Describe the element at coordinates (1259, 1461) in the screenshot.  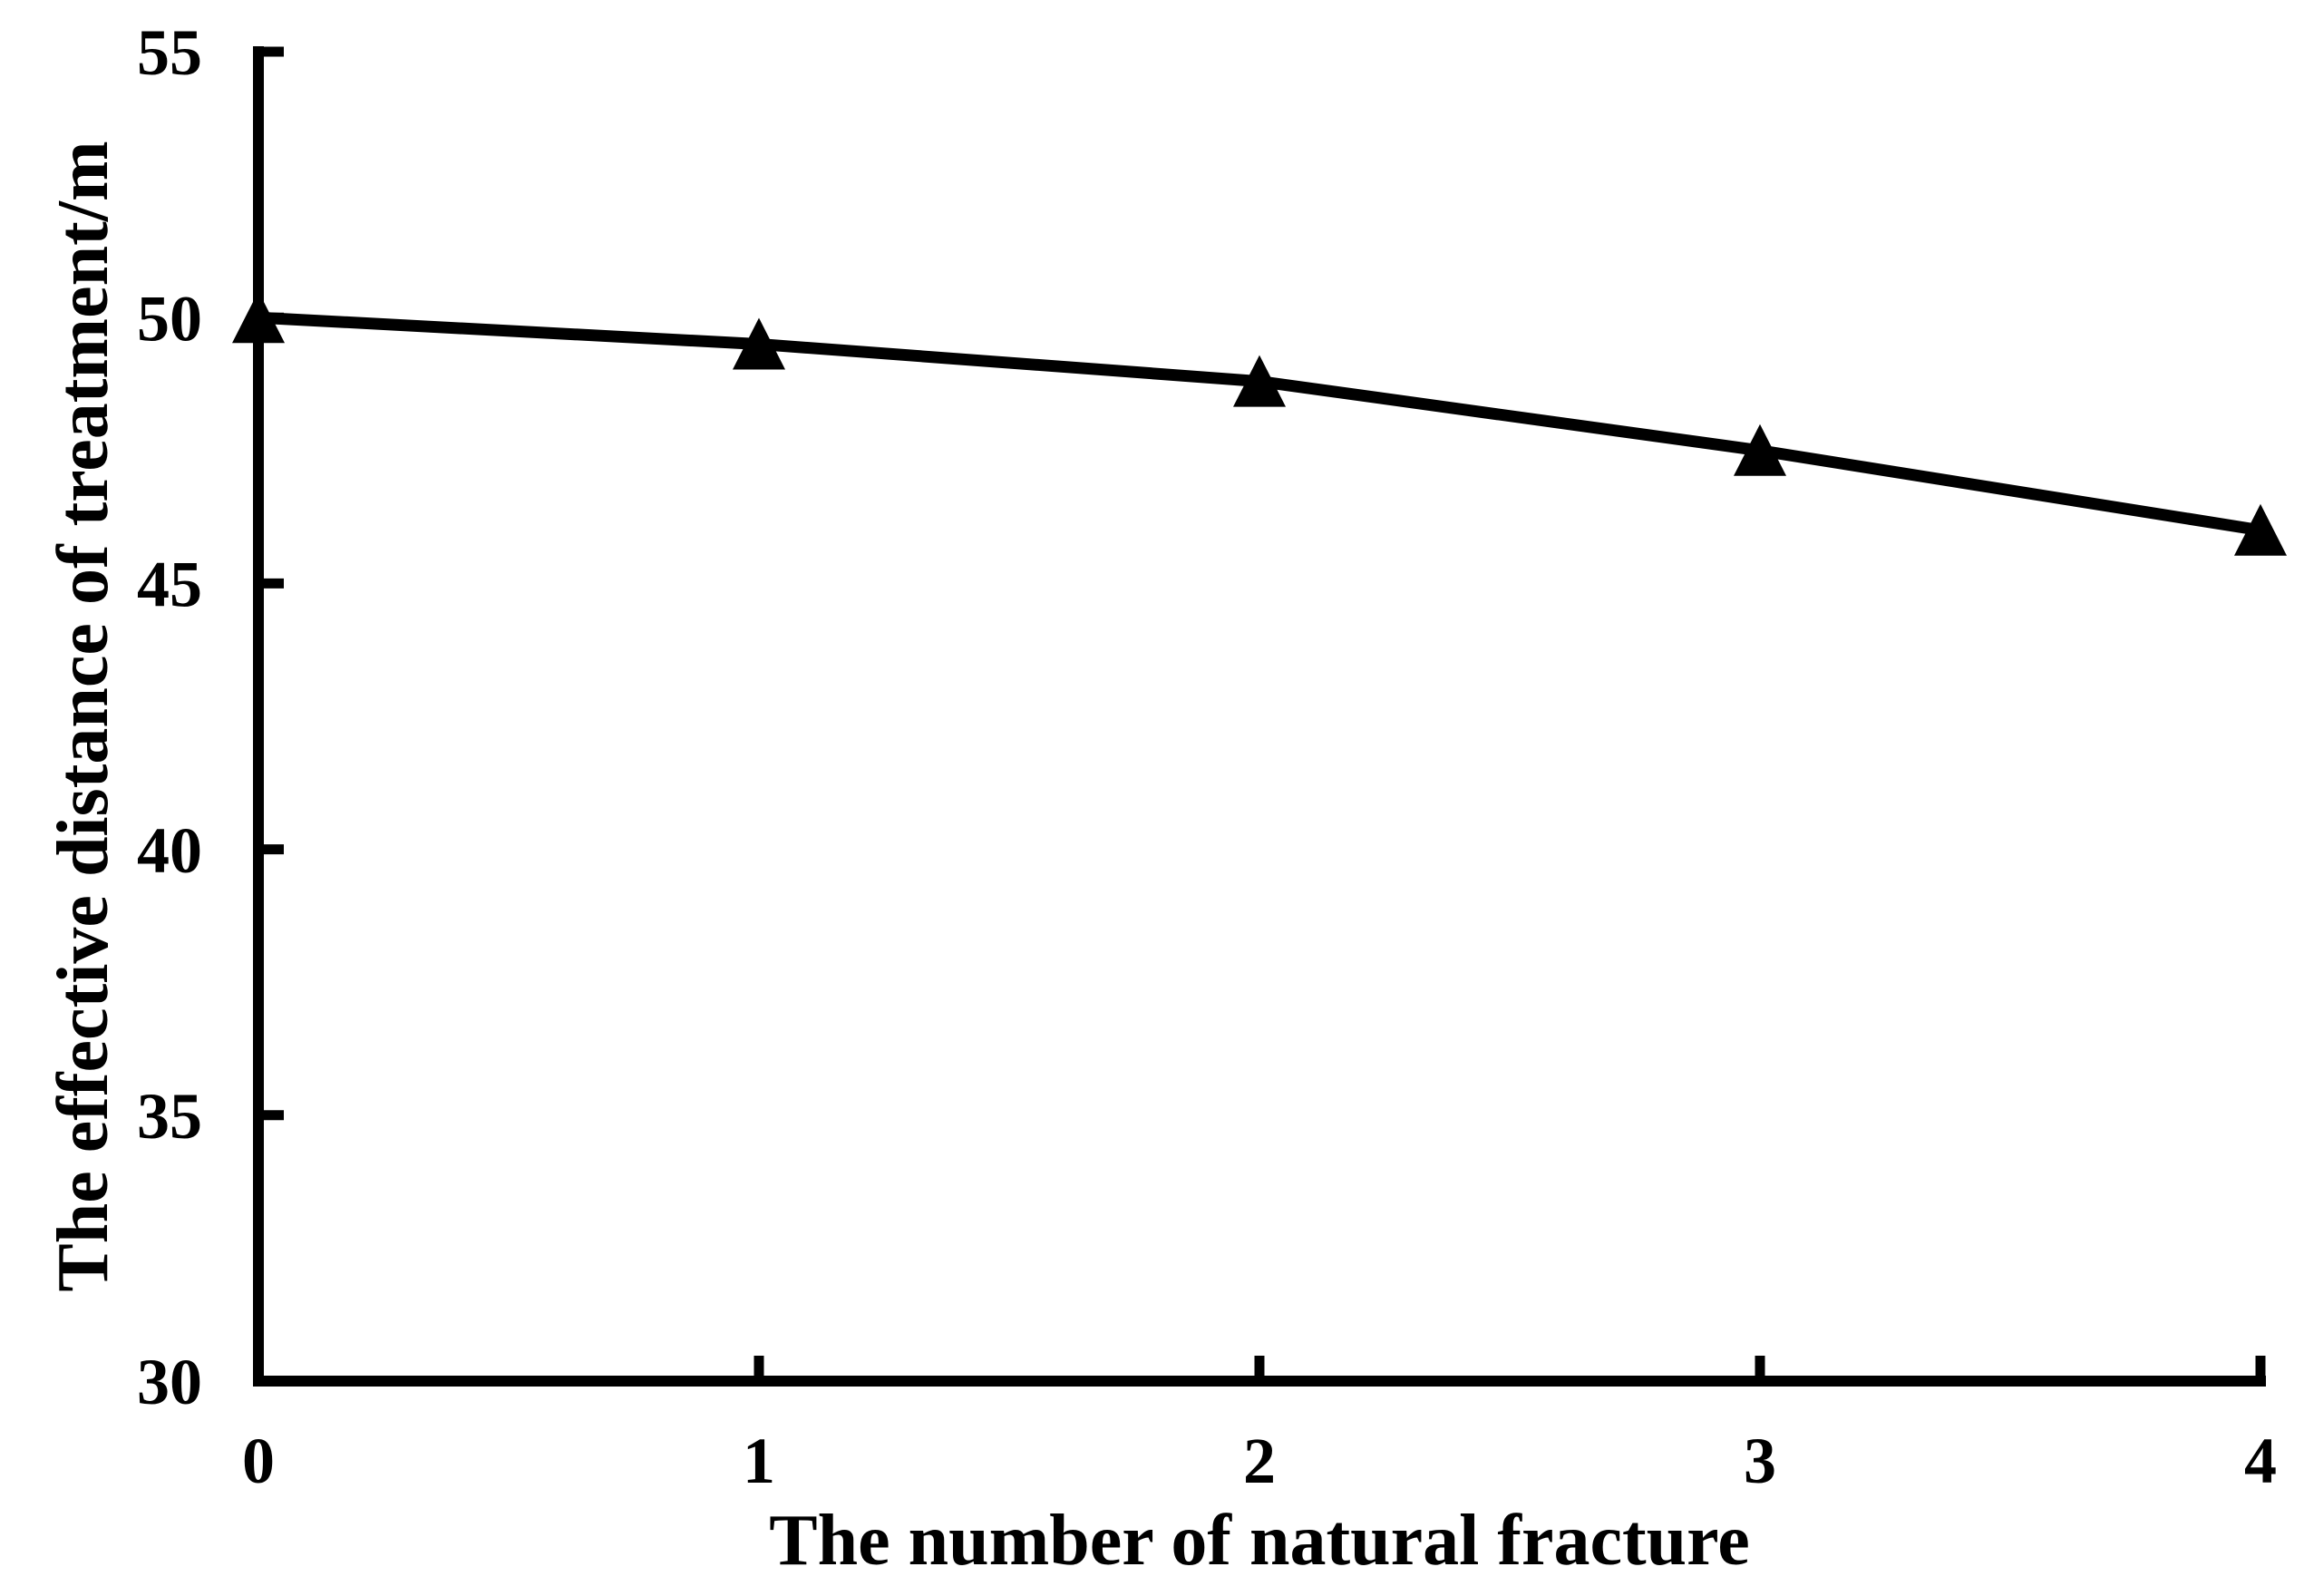
I see `x-tick-label: 2` at that location.